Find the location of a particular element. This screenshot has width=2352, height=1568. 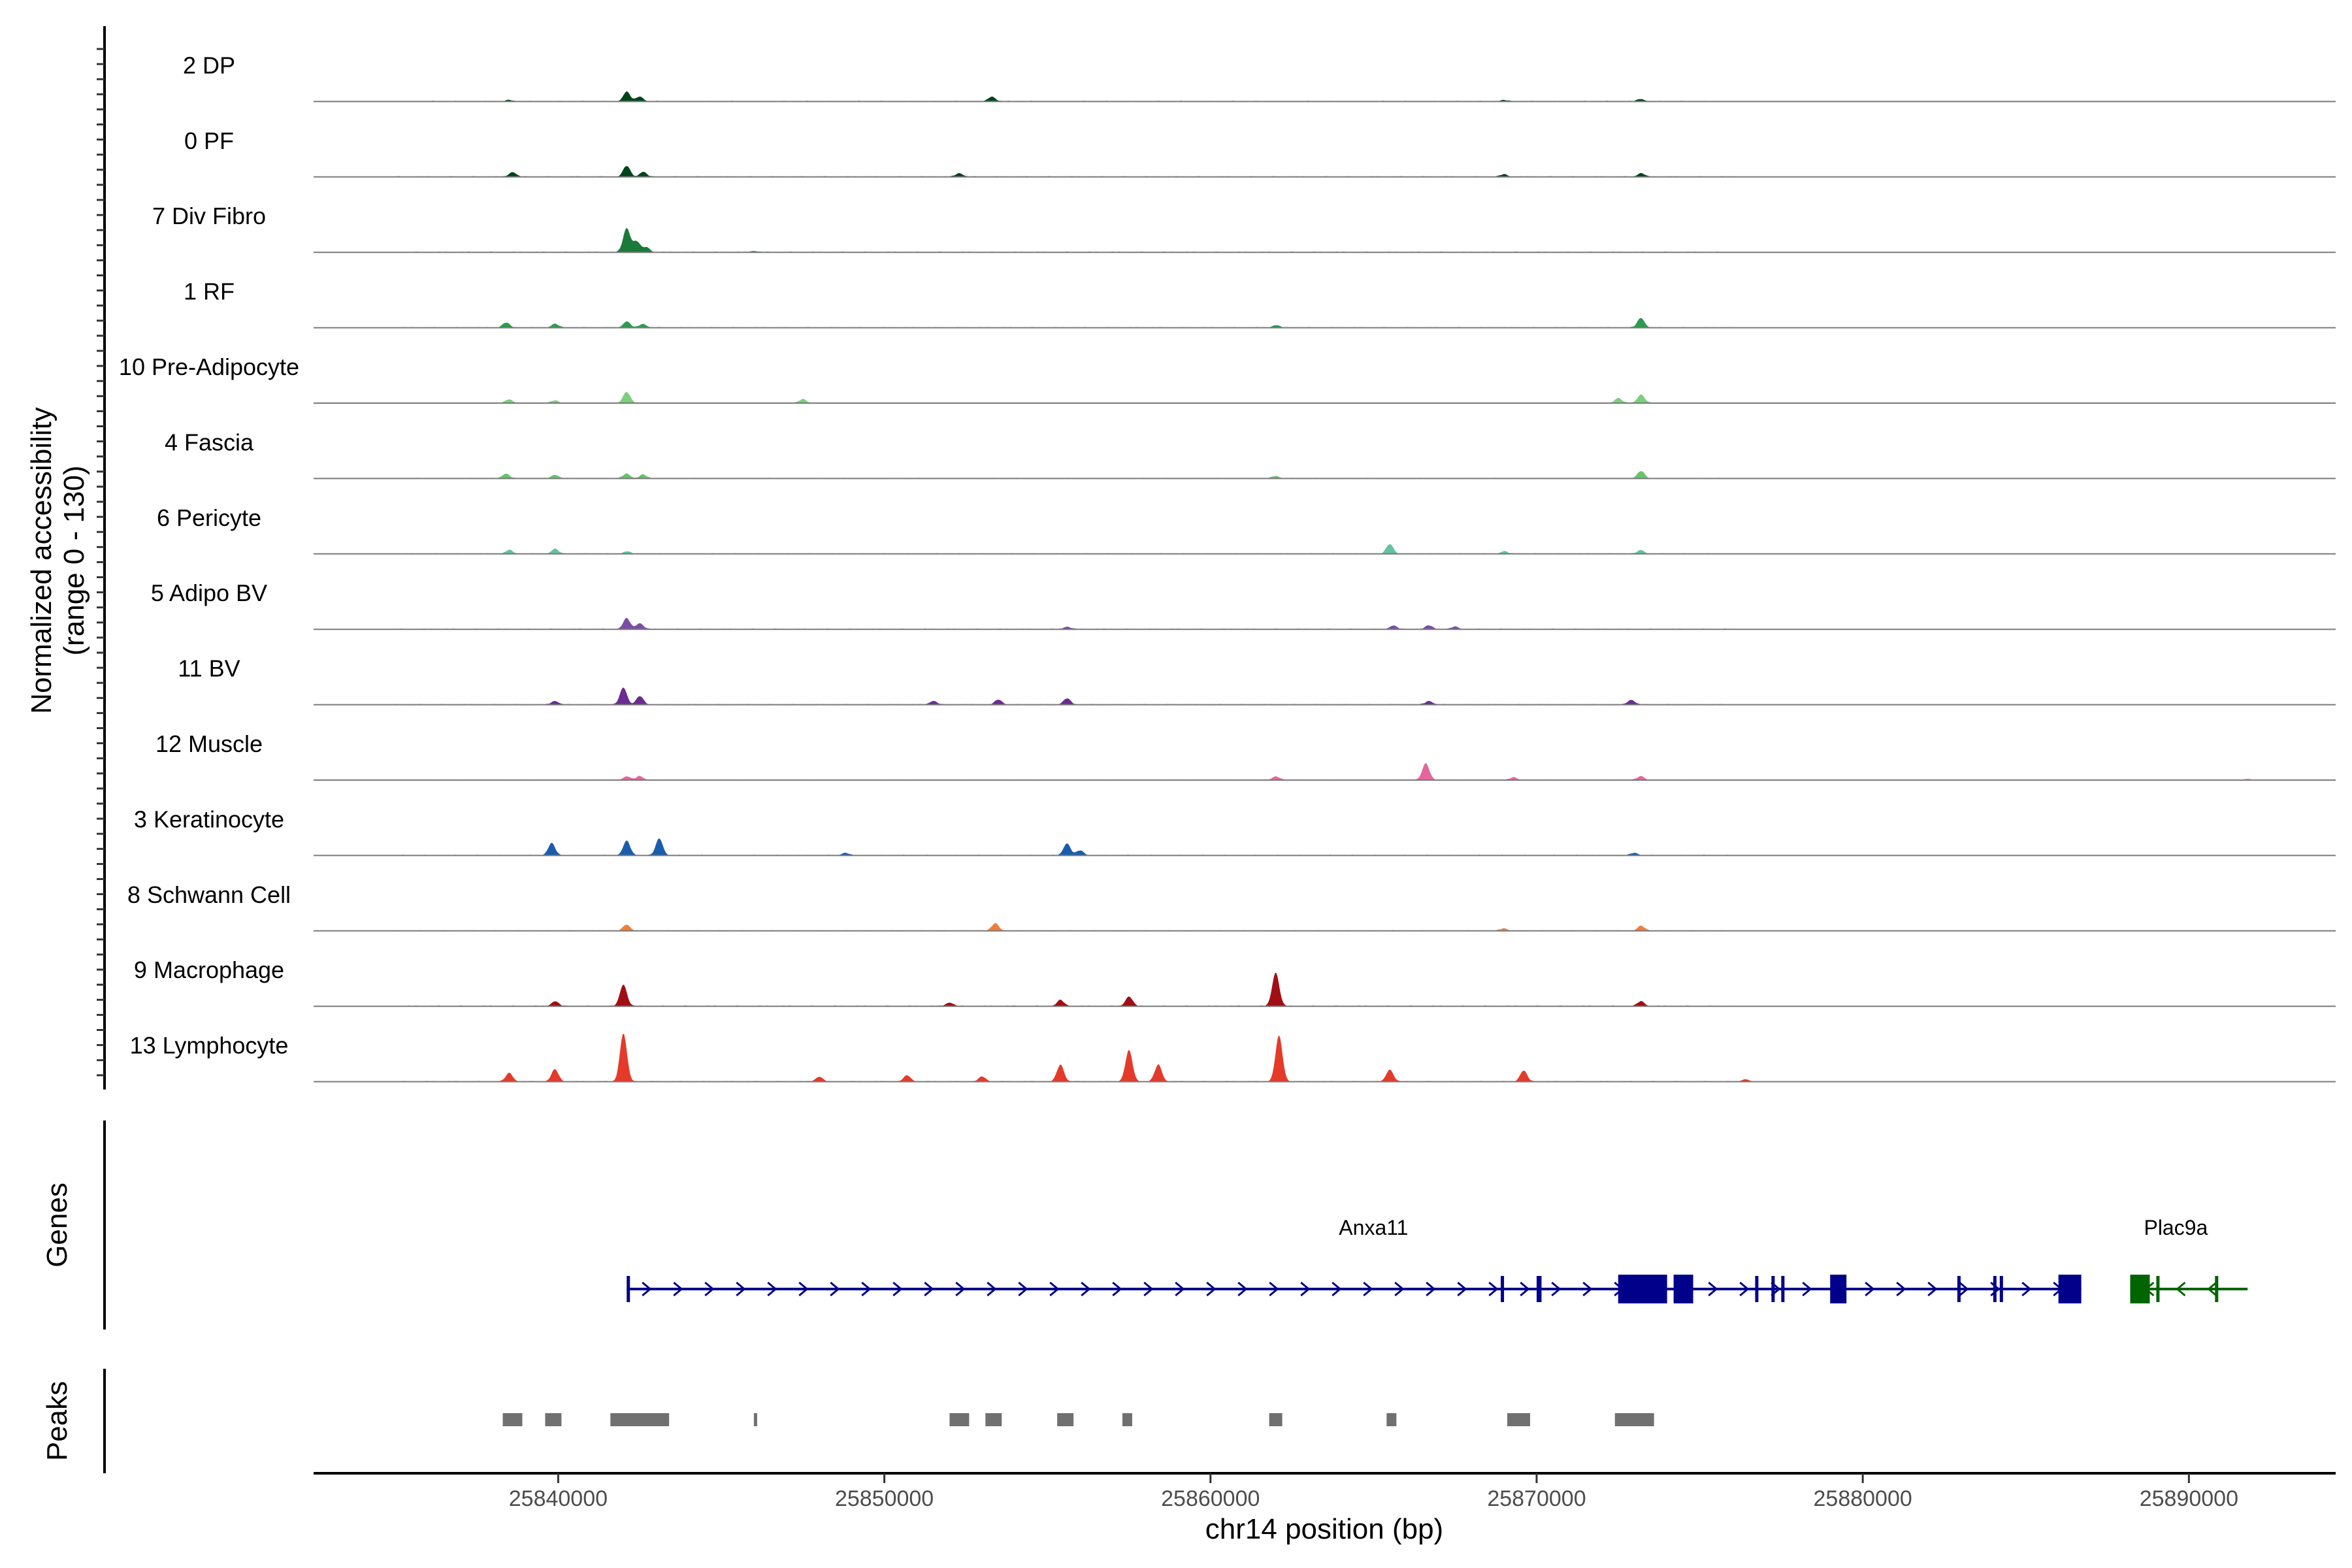

track-7: 6 Pericyte is located at coordinates (1246, 529).